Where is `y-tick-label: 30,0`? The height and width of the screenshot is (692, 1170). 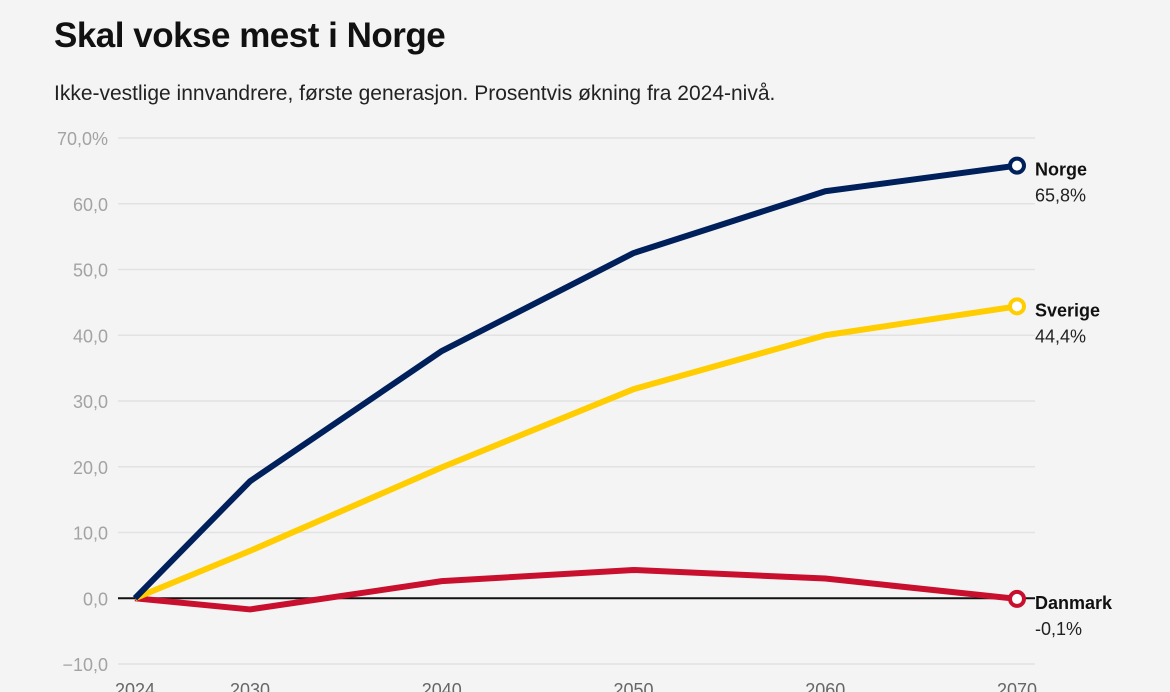
y-tick-label: 30,0 is located at coordinates (90, 402).